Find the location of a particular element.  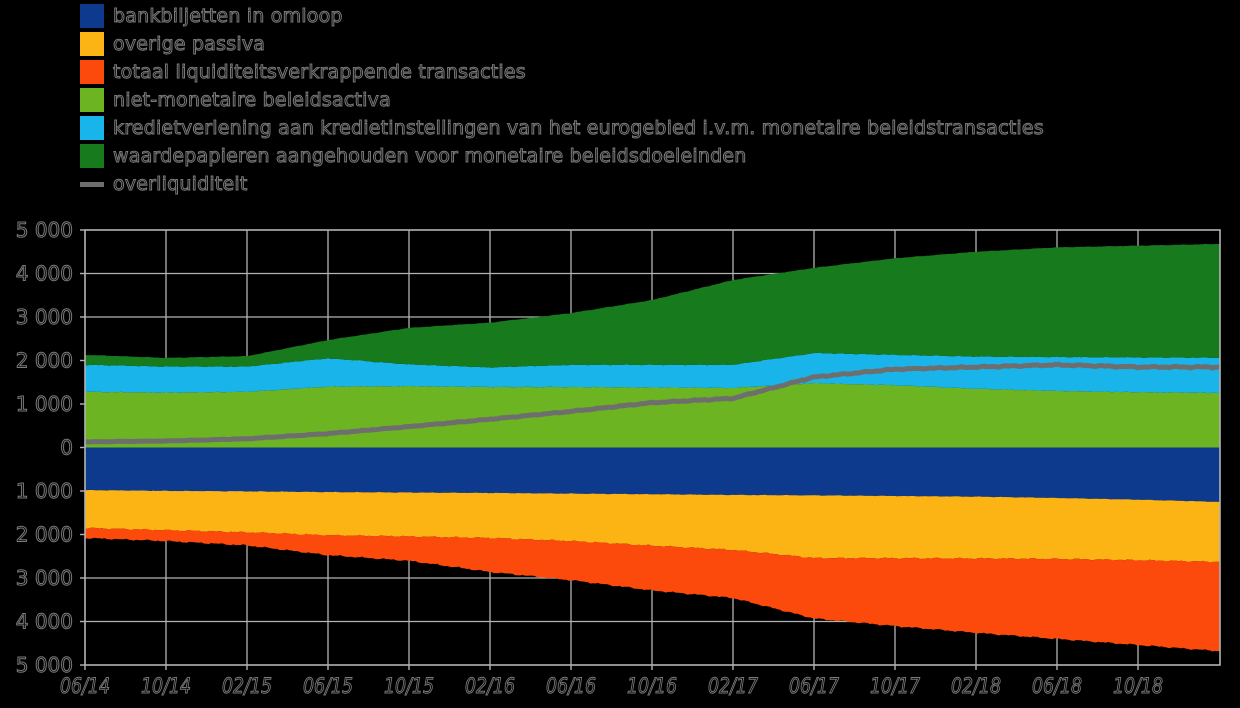

x-axis-tick-label: 02/15 is located at coordinates (247, 686).